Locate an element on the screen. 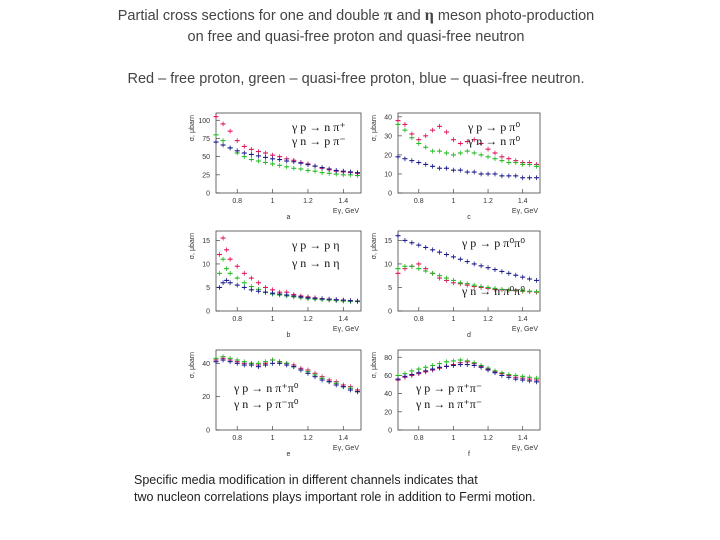  x-tick-label: 1.2 is located at coordinates (488, 201).